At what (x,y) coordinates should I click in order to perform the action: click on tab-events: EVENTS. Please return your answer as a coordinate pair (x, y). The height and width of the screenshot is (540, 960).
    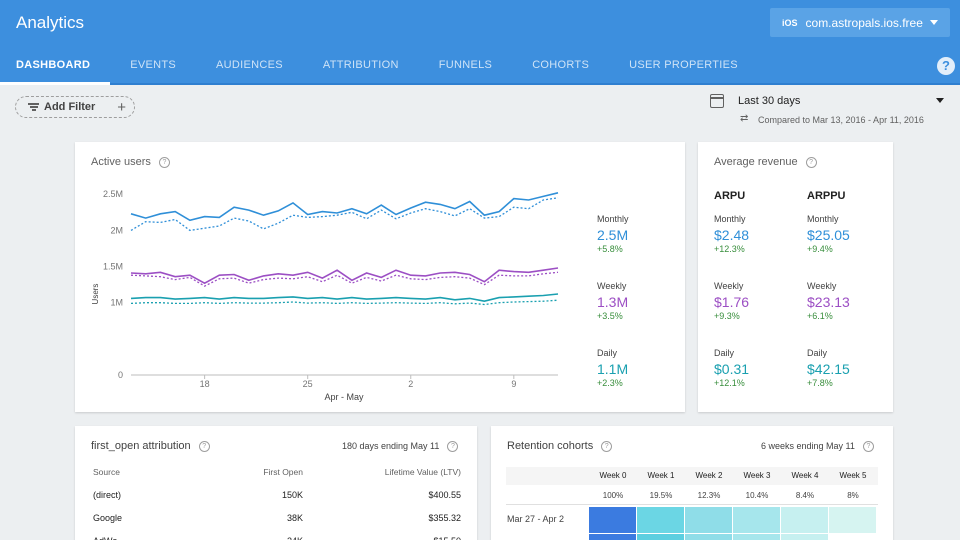
    Looking at the image, I should click on (153, 65).